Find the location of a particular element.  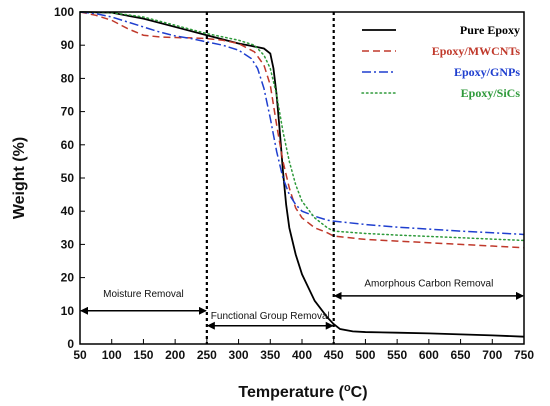

y-tick-label: 80 is located at coordinates (68, 78).